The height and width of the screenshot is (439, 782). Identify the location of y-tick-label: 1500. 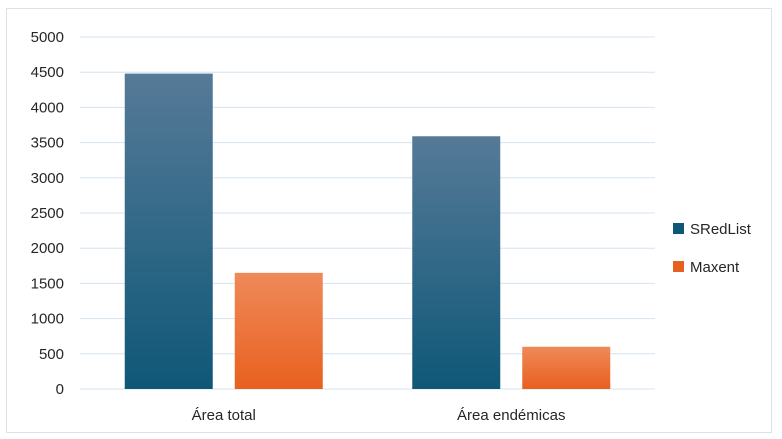
(47, 283).